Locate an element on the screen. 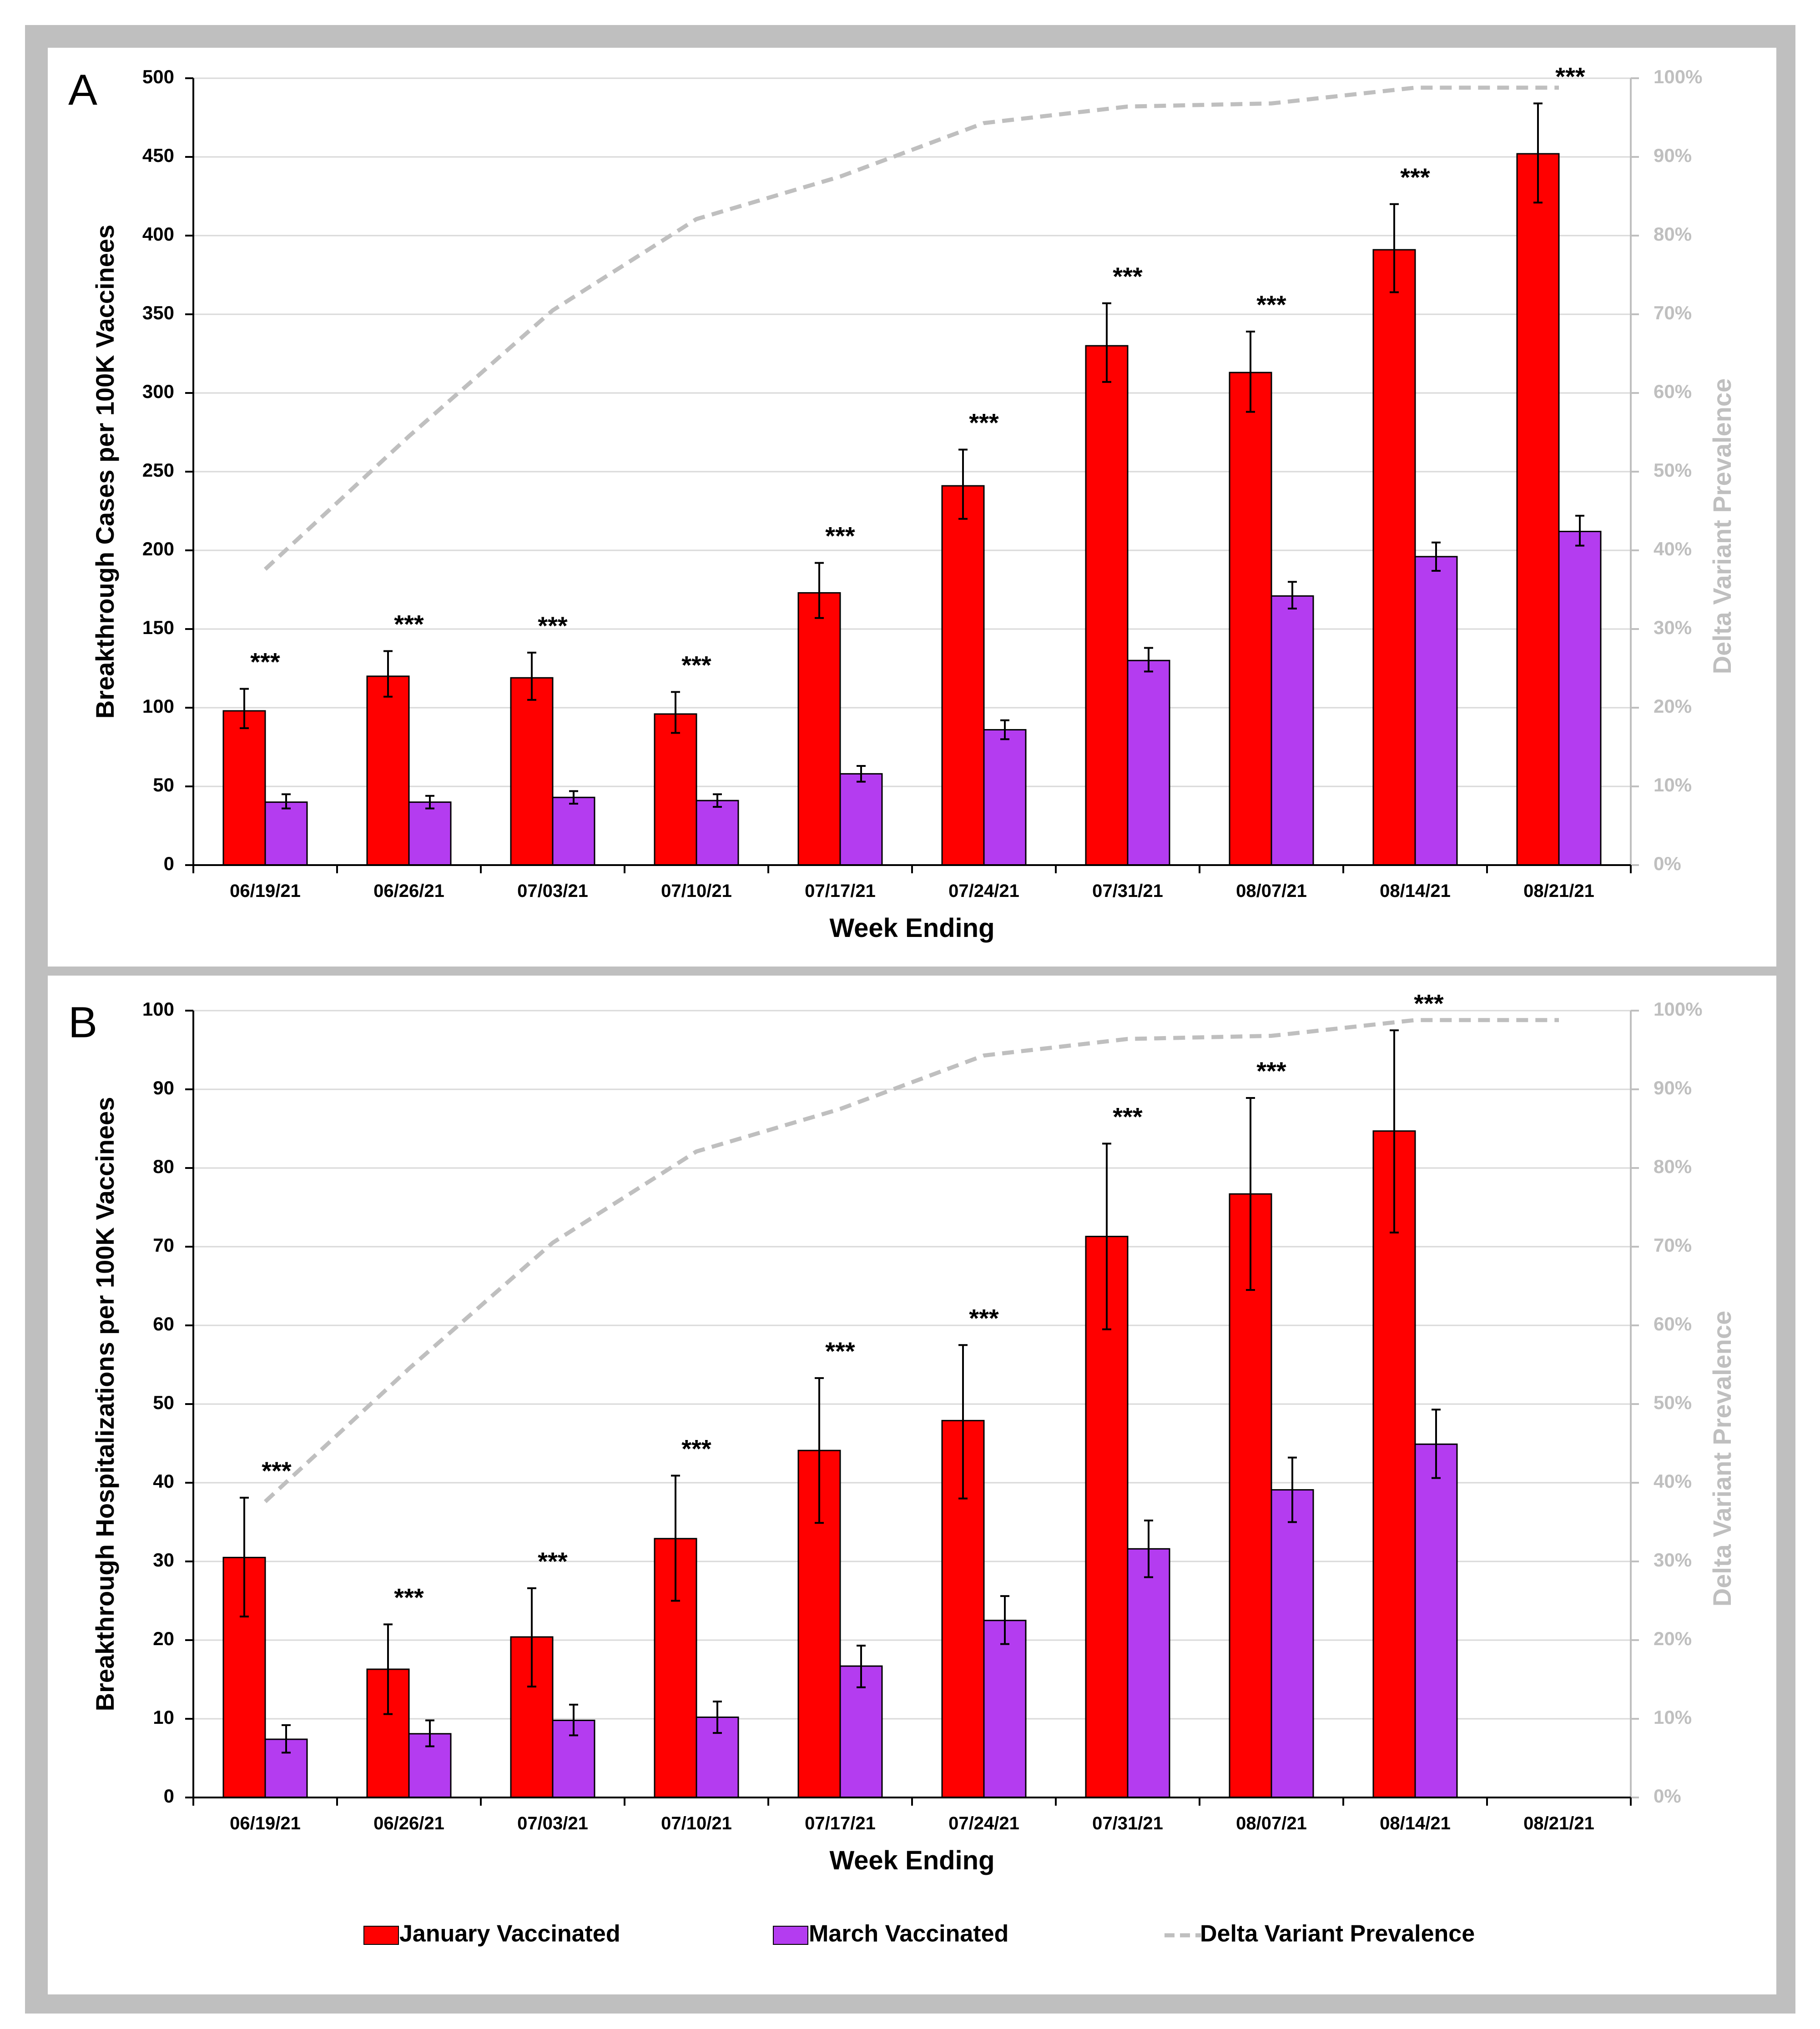 The height and width of the screenshot is (2029, 1820). legend-label: Delta Variant Prevalence is located at coordinates (1338, 1934).